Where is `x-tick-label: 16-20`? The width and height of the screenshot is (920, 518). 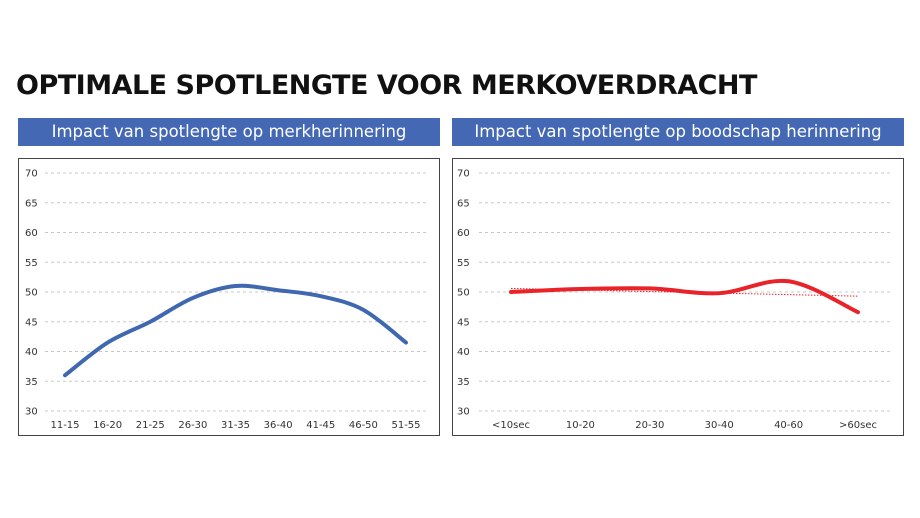 x-tick-label: 16-20 is located at coordinates (107, 425).